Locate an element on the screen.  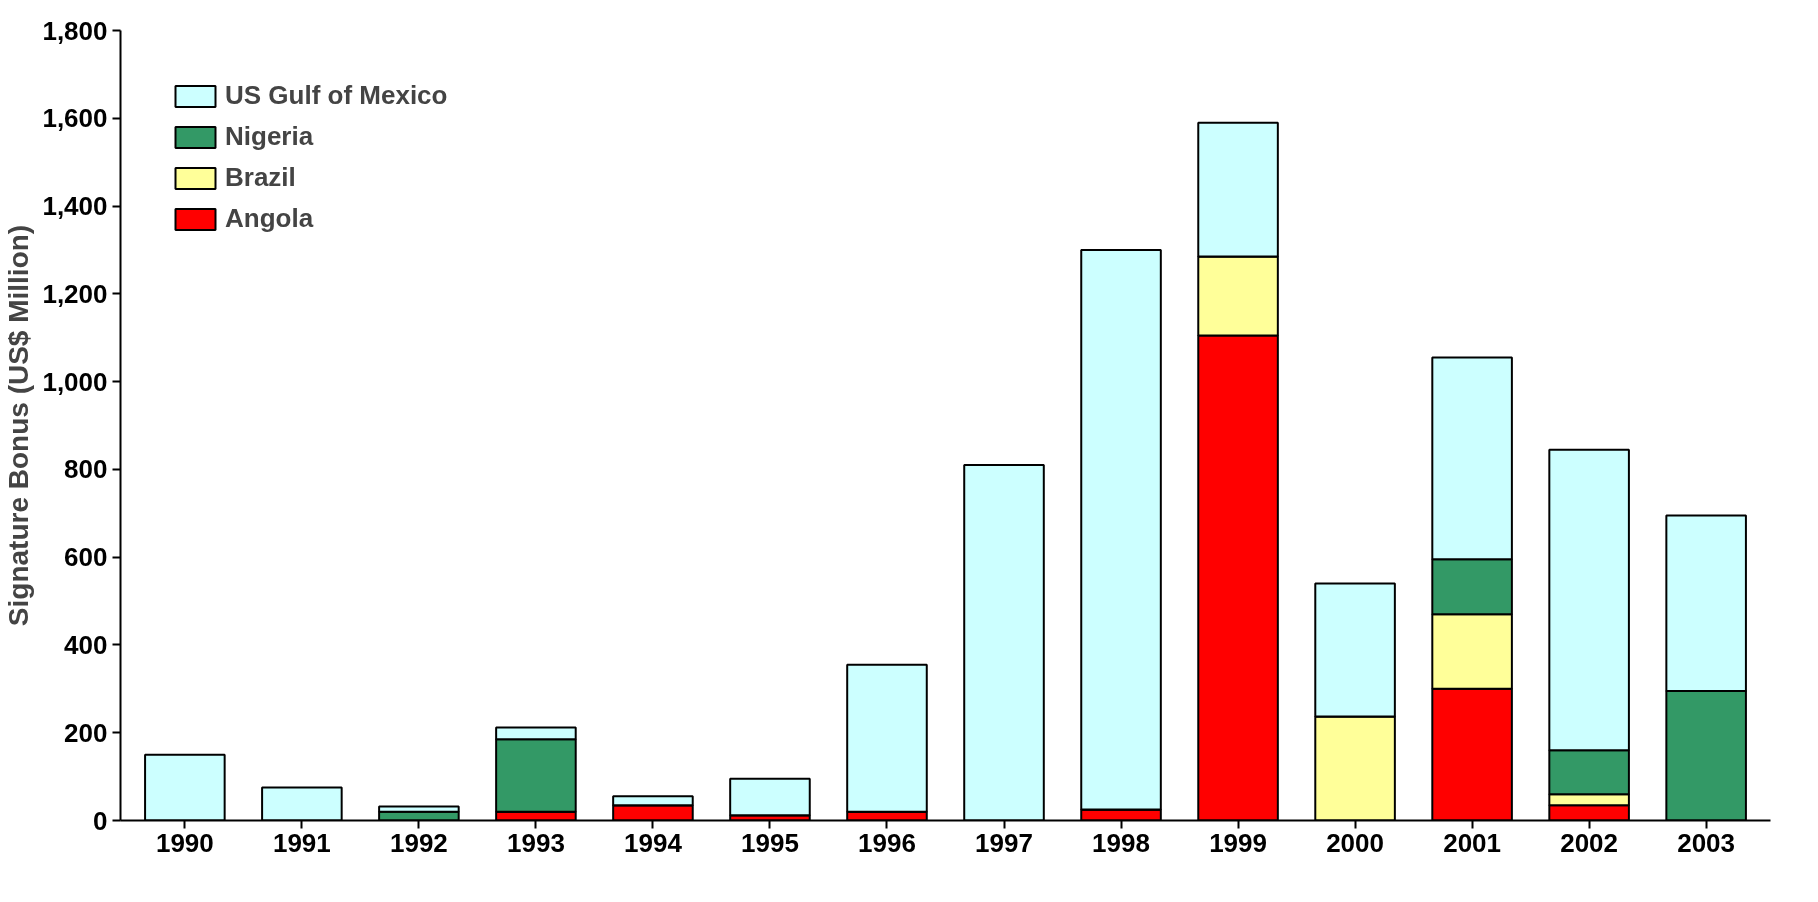
y-tick-label: 1,400 is located at coordinates (75, 206).